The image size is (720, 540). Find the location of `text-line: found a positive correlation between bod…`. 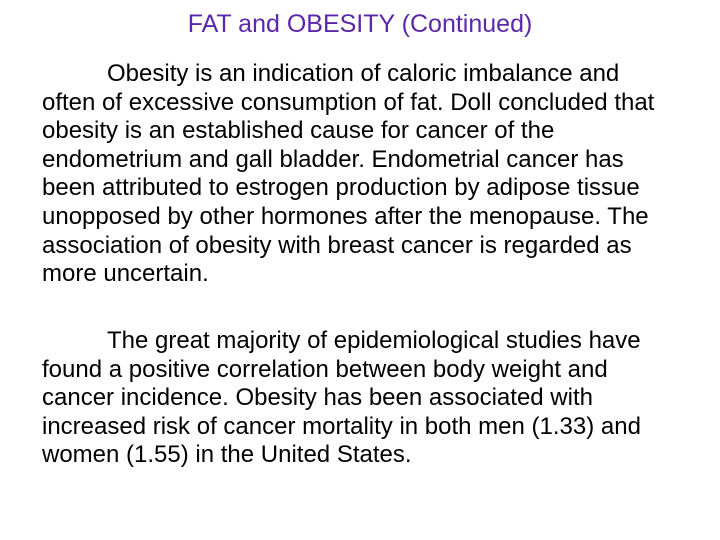

text-line: found a positive correlation between bod… is located at coordinates (325, 369).